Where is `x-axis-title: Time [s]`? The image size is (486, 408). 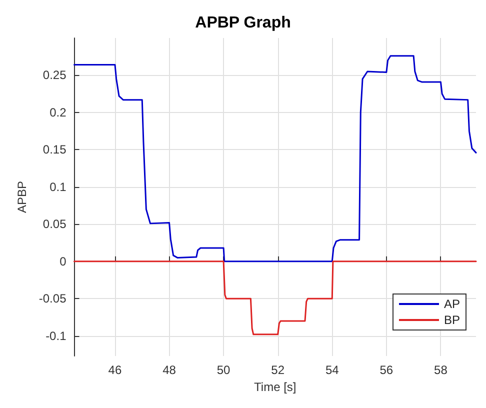
x-axis-title: Time [s] is located at coordinates (275, 387).